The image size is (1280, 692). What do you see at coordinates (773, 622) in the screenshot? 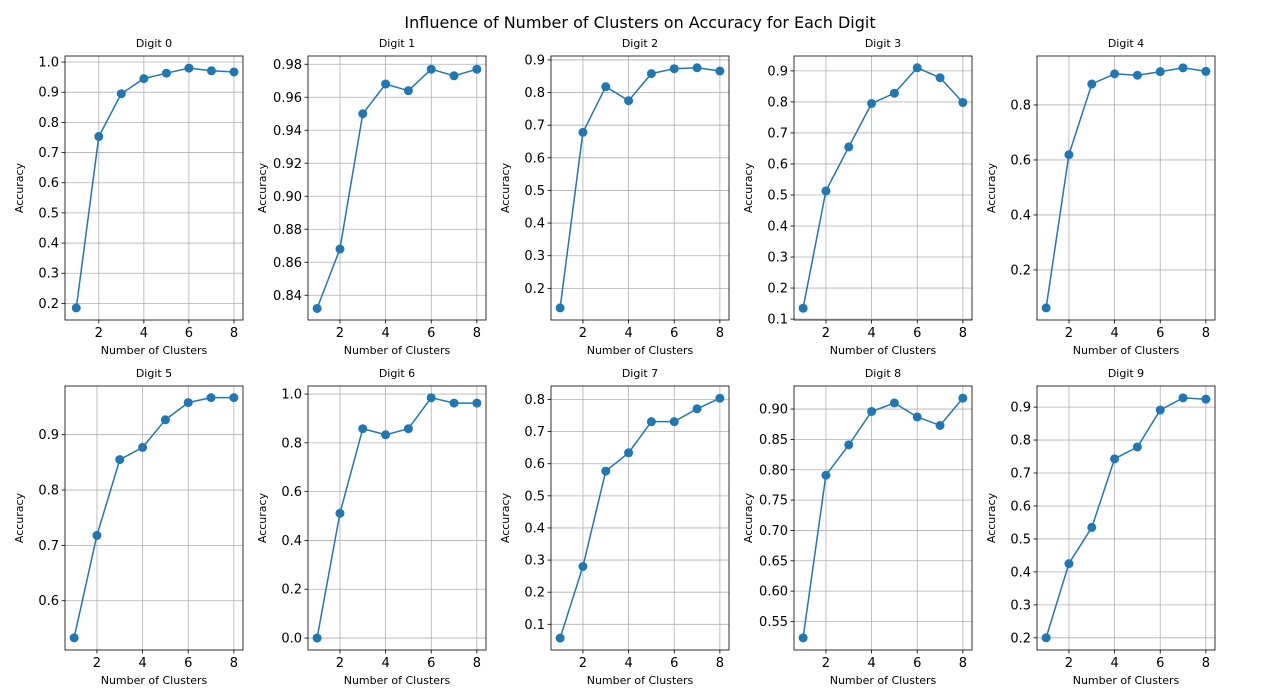
I see `y-tick-label: 0.55` at bounding box center [773, 622].